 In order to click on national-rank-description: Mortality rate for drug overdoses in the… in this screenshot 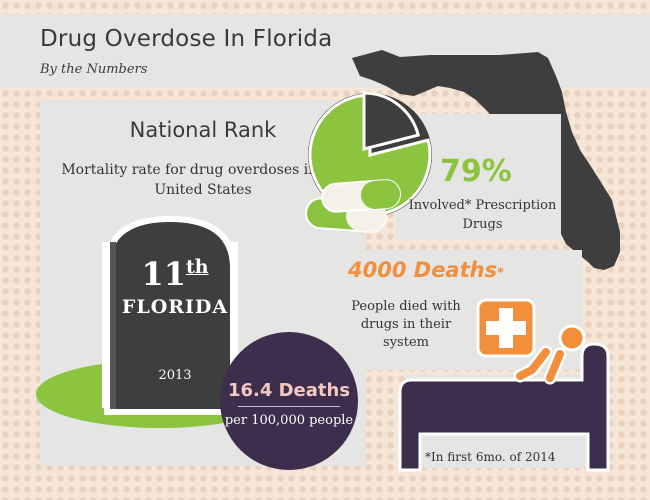, I will do `click(203, 180)`.